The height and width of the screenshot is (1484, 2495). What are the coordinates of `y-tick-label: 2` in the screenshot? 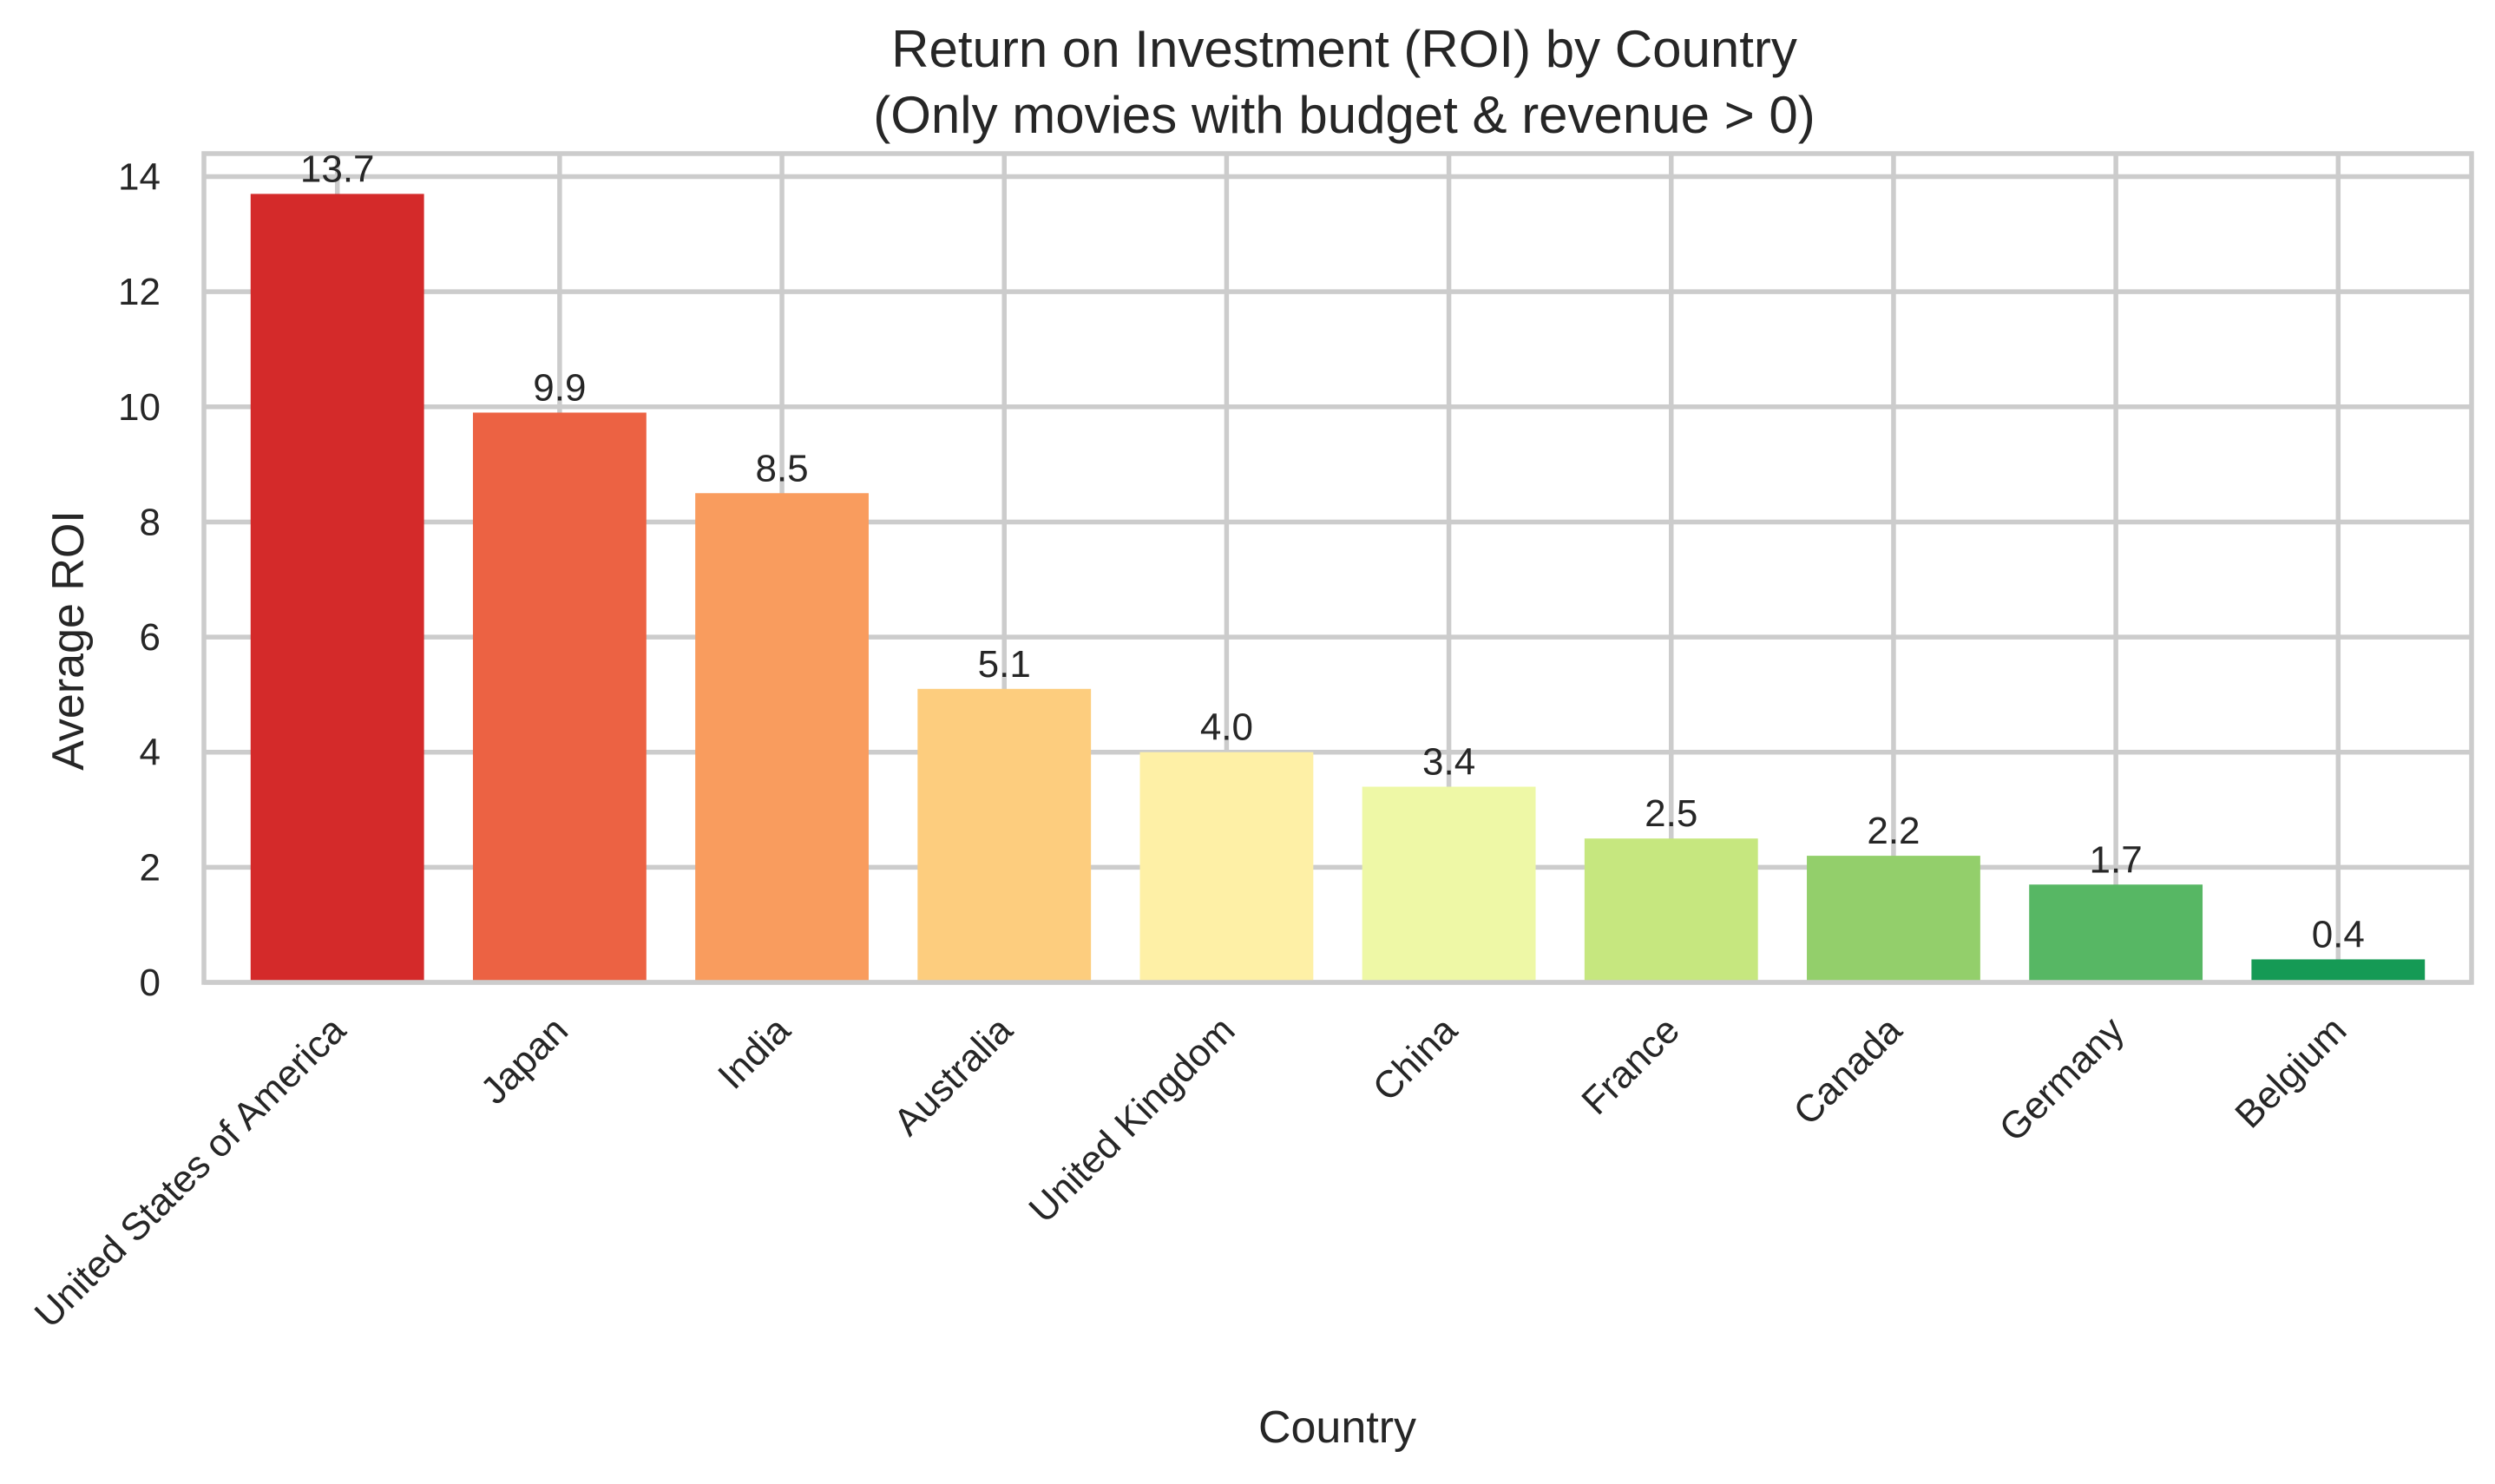 It's located at (150, 867).